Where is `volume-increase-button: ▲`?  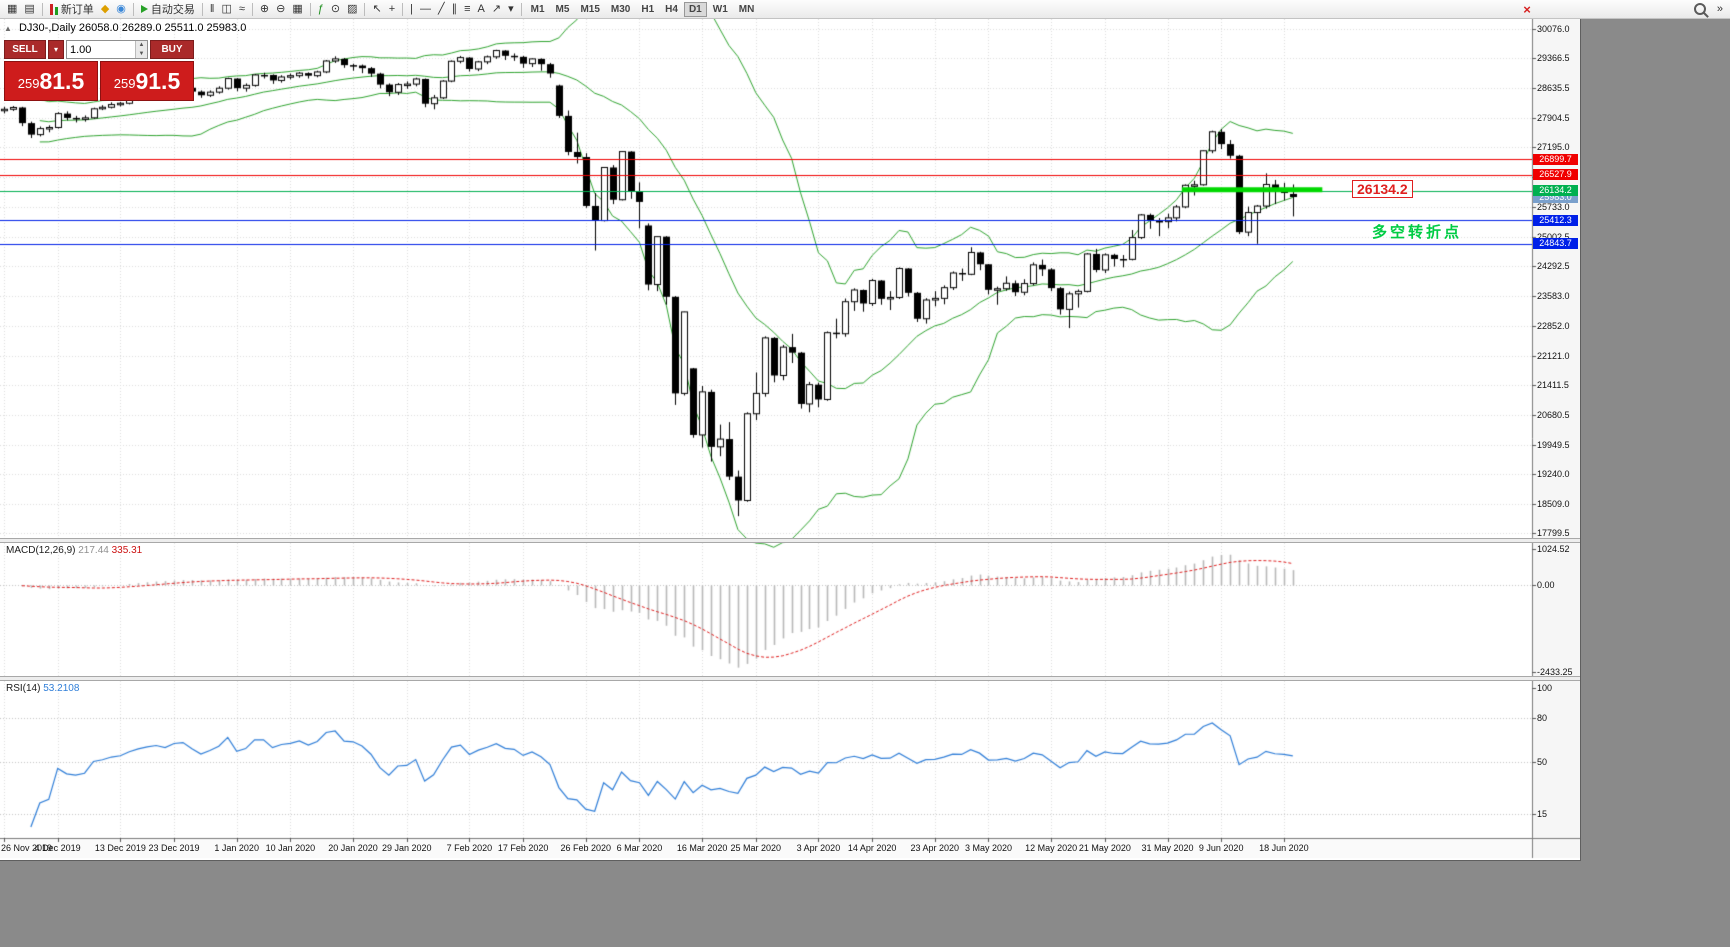
volume-increase-button: ▲ is located at coordinates (141, 45).